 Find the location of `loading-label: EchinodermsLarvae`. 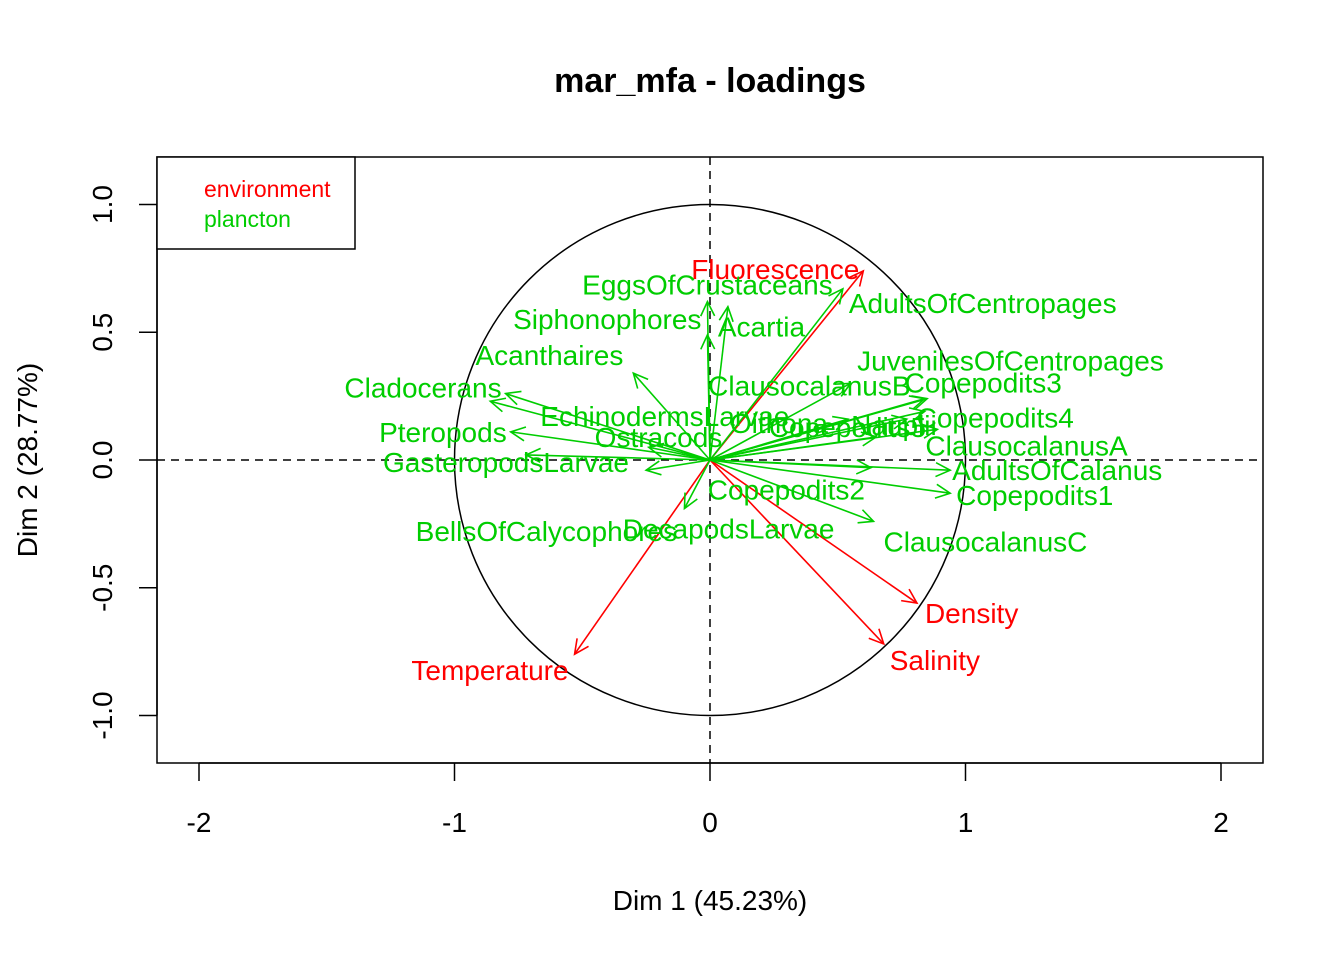

loading-label: EchinodermsLarvae is located at coordinates (664, 416).